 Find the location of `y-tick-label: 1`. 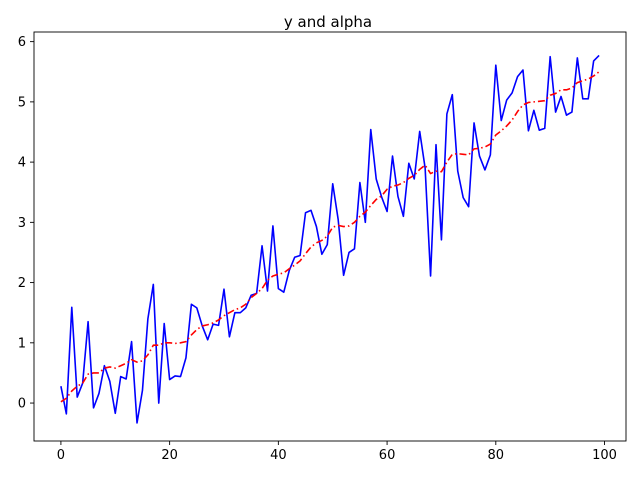

y-tick-label: 1 is located at coordinates (22, 343).